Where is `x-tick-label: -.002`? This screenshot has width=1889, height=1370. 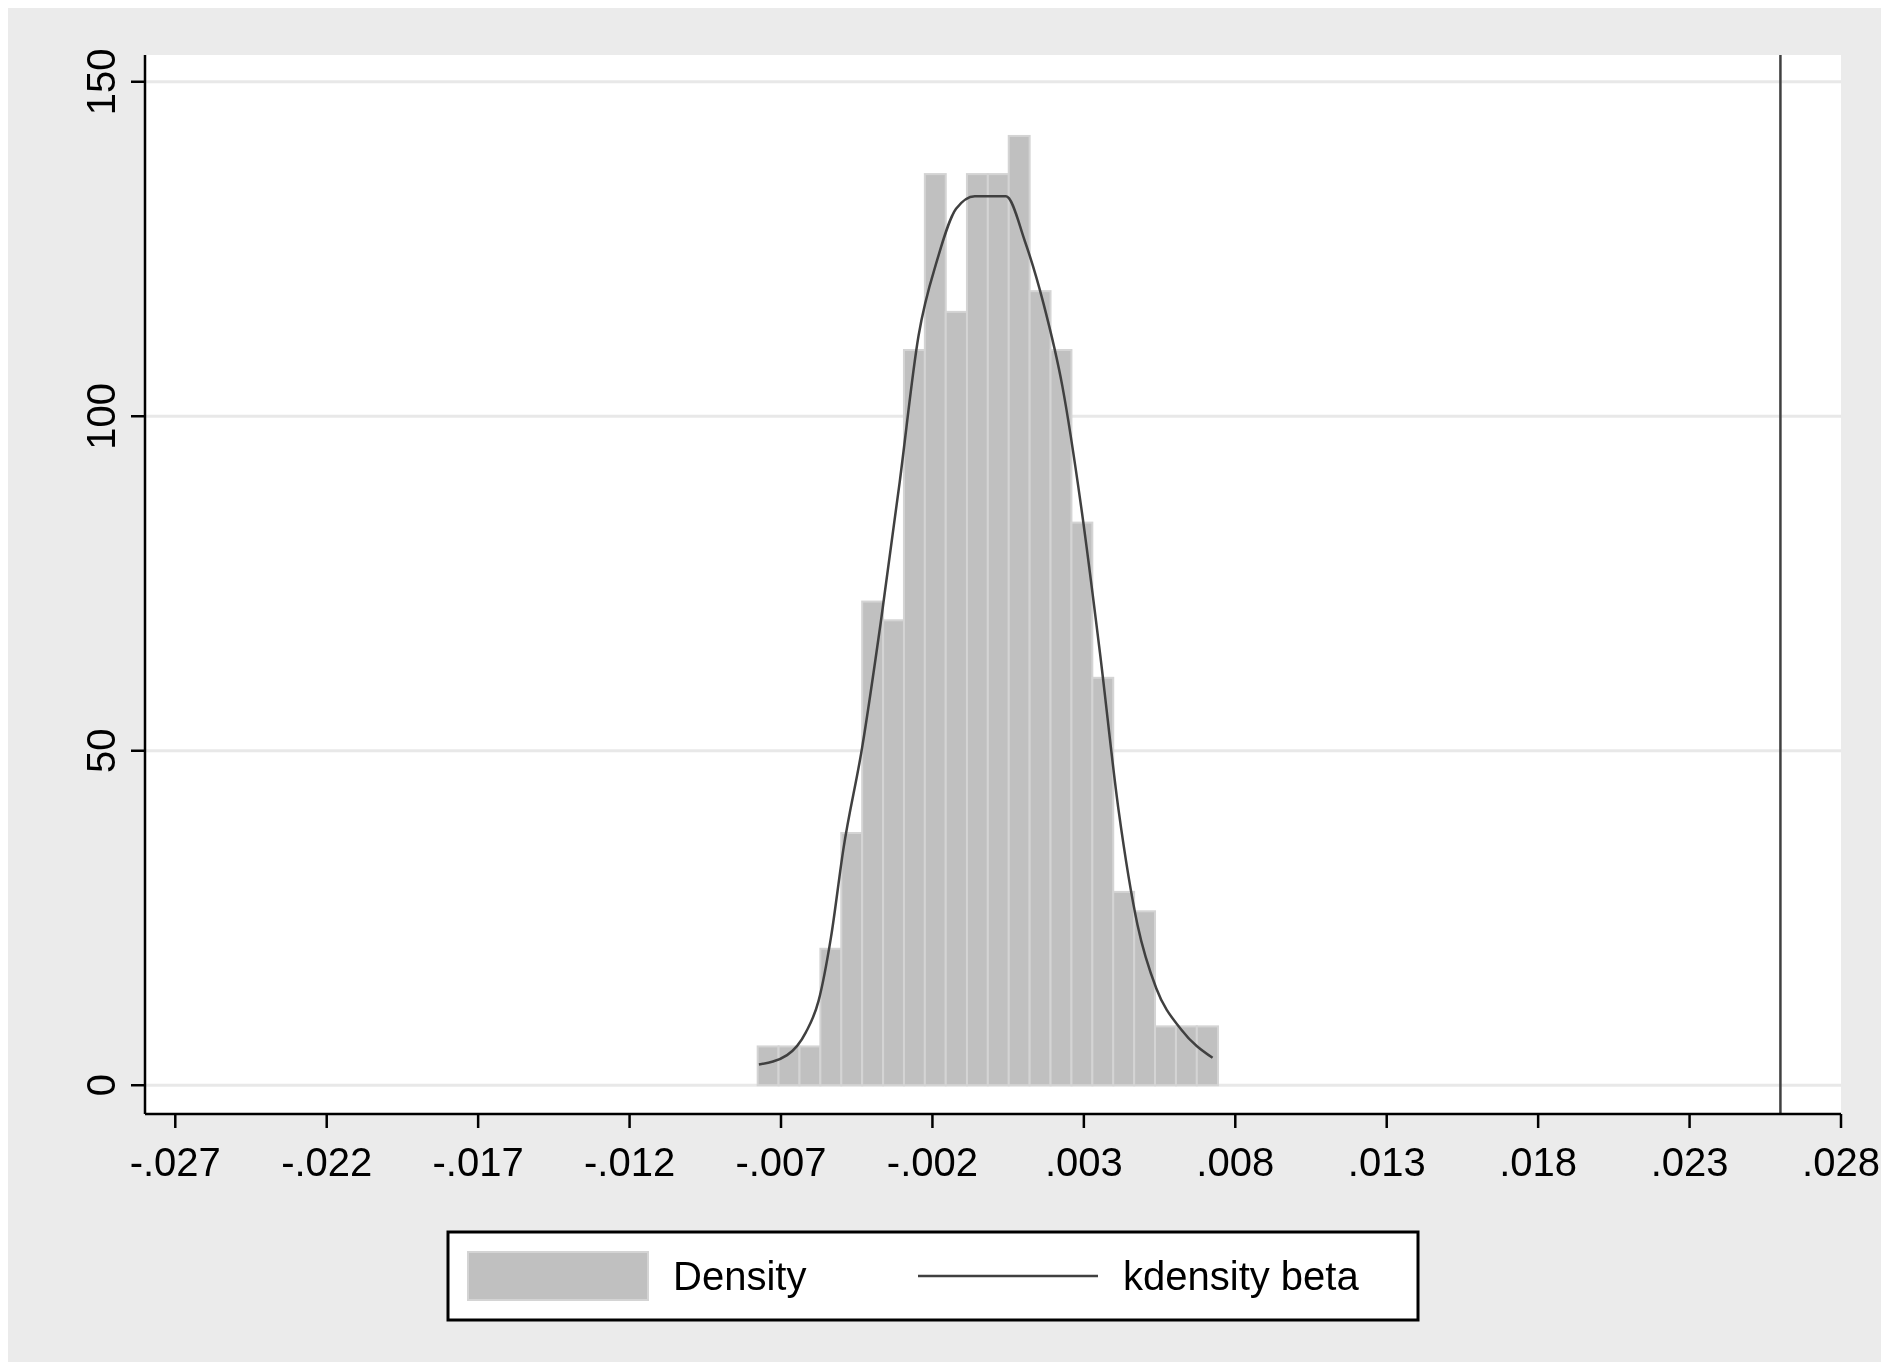 x-tick-label: -.002 is located at coordinates (932, 1162).